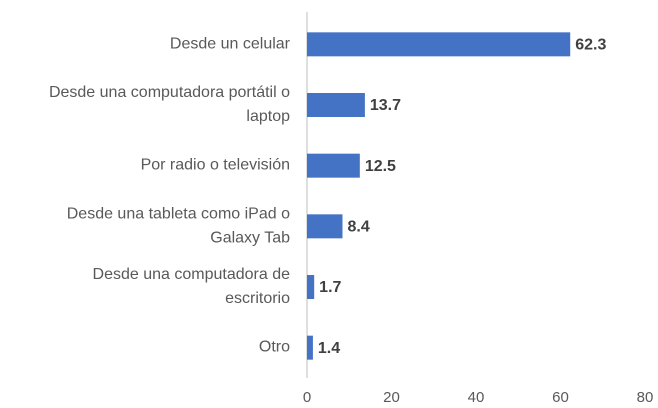 This screenshot has width=658, height=408. I want to click on value-label: 13.7, so click(385, 105).